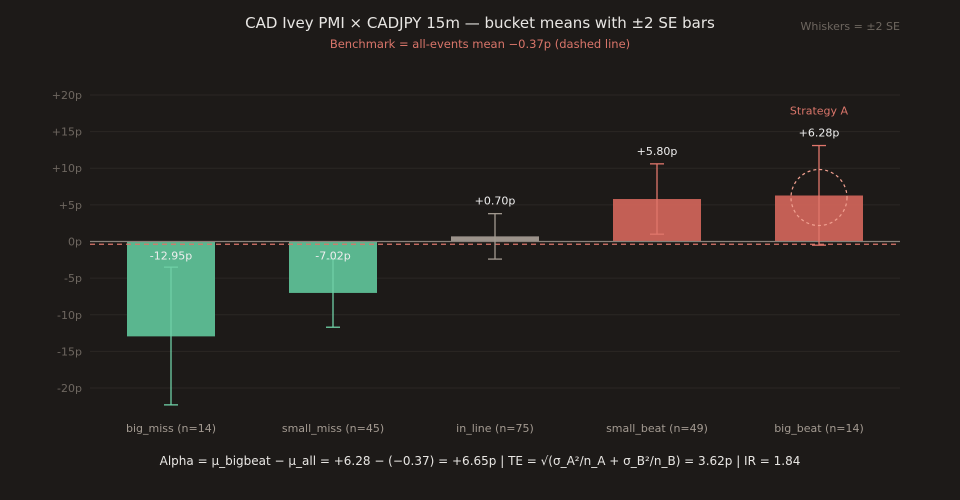 The image size is (960, 500). What do you see at coordinates (67, 132) in the screenshot?
I see `y-tick-label: +15p` at bounding box center [67, 132].